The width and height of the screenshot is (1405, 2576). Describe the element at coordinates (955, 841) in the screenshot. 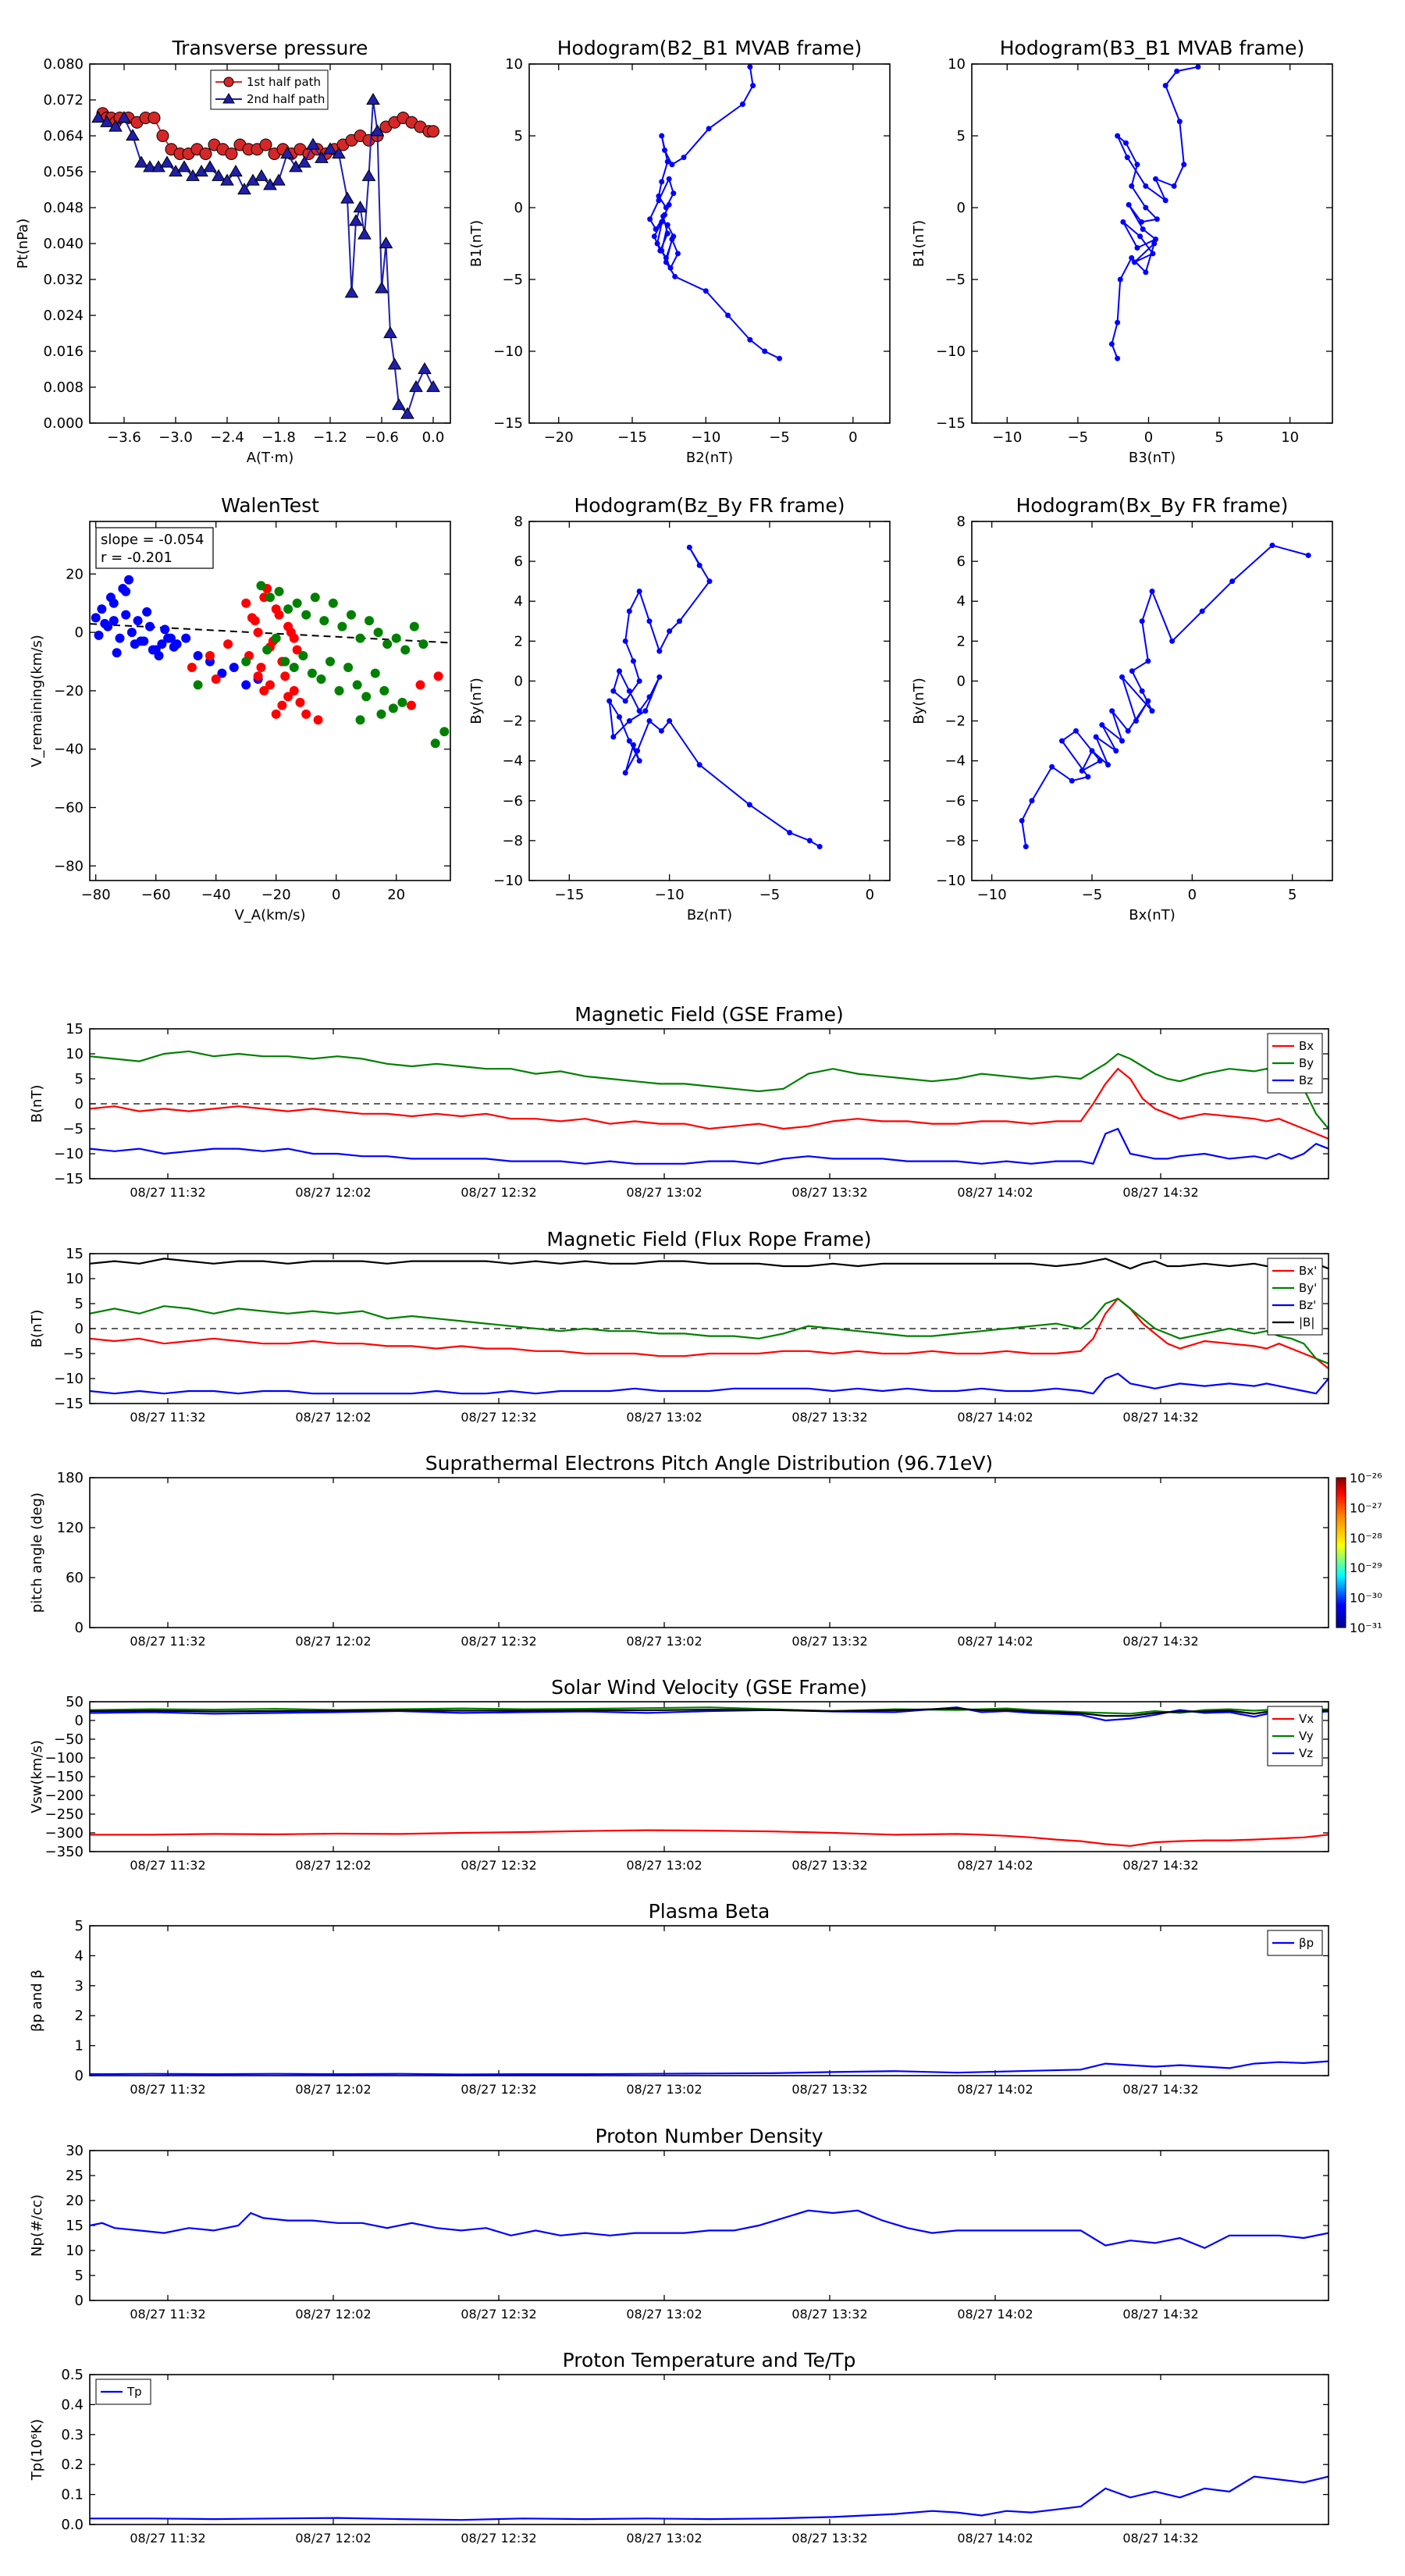

I see `y-tick-label: −8` at that location.